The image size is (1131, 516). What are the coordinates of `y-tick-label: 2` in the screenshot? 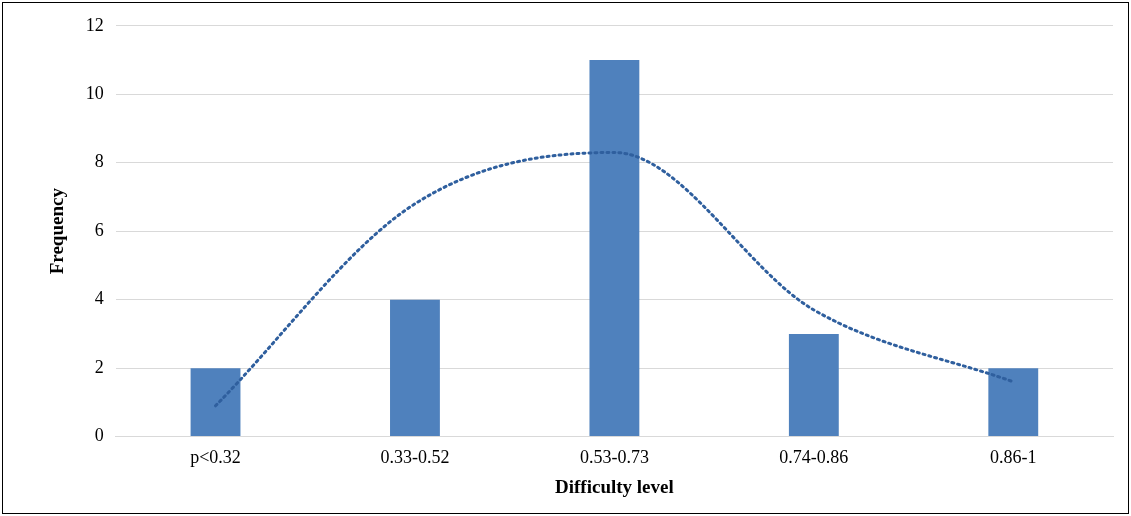 It's located at (99, 366).